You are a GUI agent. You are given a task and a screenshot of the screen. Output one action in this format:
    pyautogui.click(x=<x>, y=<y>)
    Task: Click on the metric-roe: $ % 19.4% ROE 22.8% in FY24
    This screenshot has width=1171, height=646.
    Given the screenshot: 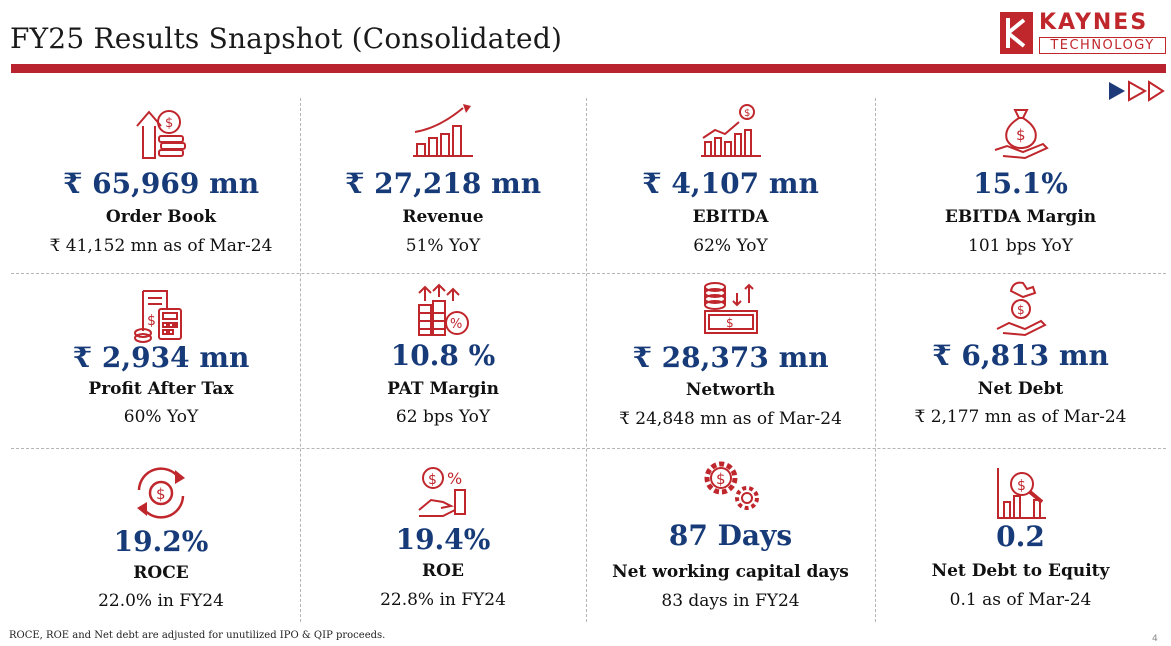 What is the action you would take?
    pyautogui.click(x=443, y=535)
    